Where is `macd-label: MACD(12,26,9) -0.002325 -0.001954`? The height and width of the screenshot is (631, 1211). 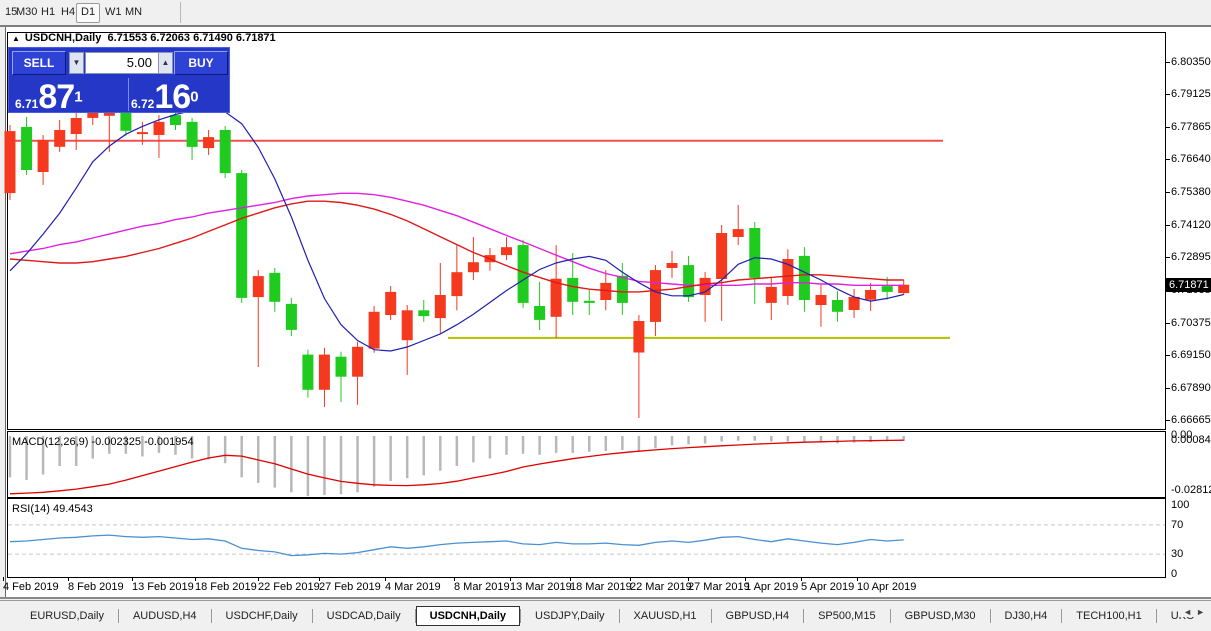
macd-label: MACD(12,26,9) -0.002325 -0.001954 is located at coordinates (103, 442).